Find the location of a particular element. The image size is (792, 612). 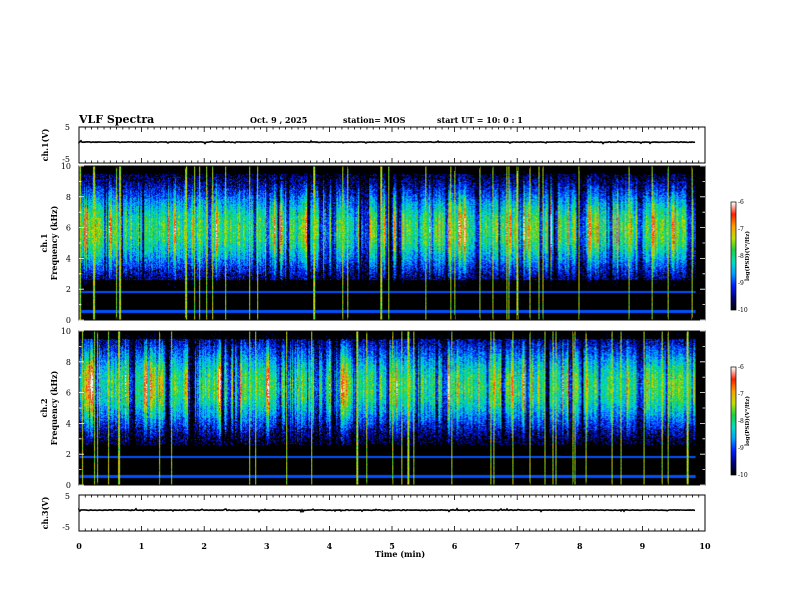

xtick-8: 8 is located at coordinates (580, 546).